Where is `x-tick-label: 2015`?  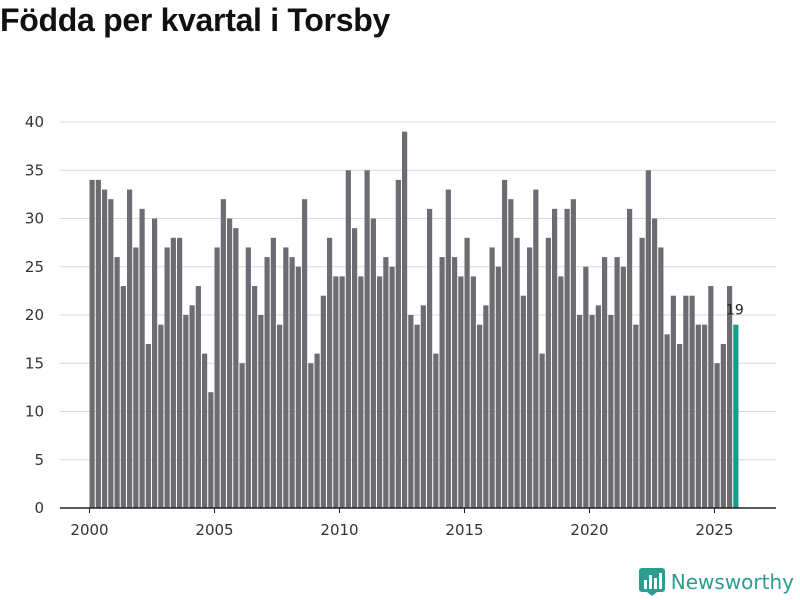
x-tick-label: 2015 is located at coordinates (464, 530).